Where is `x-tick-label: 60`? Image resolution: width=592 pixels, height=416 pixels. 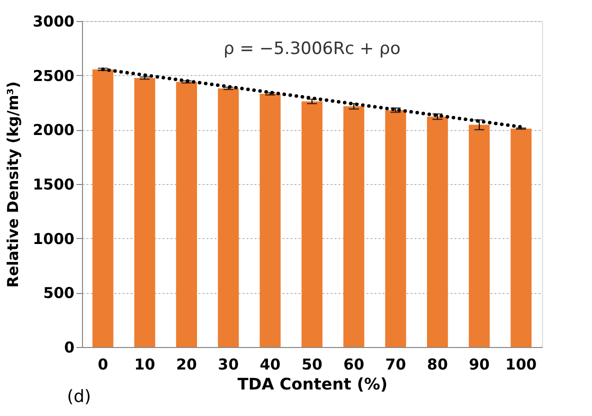
x-tick-label: 60 is located at coordinates (353, 365).